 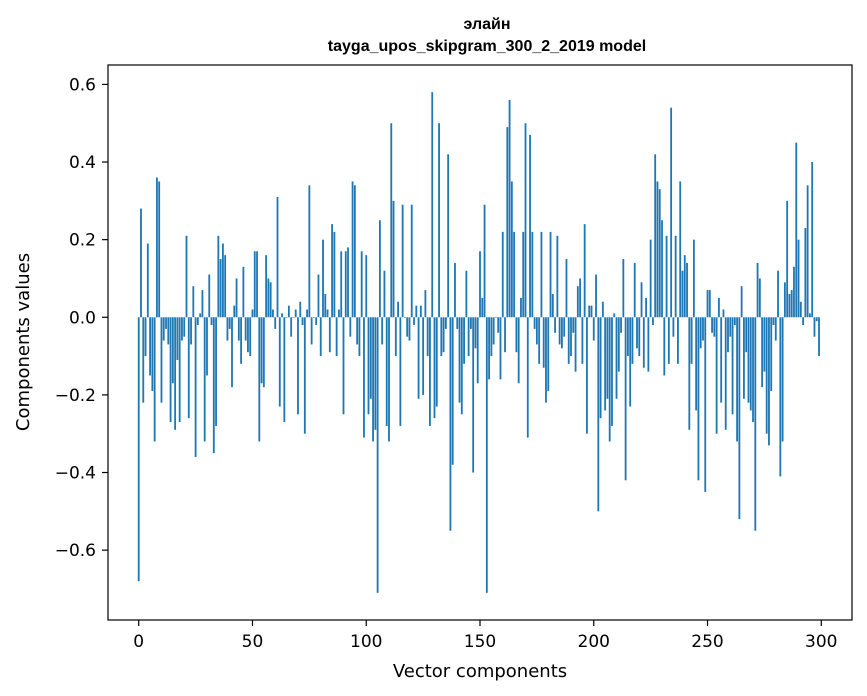 What do you see at coordinates (480, 642) in the screenshot?
I see `x-tick-label: 150` at bounding box center [480, 642].